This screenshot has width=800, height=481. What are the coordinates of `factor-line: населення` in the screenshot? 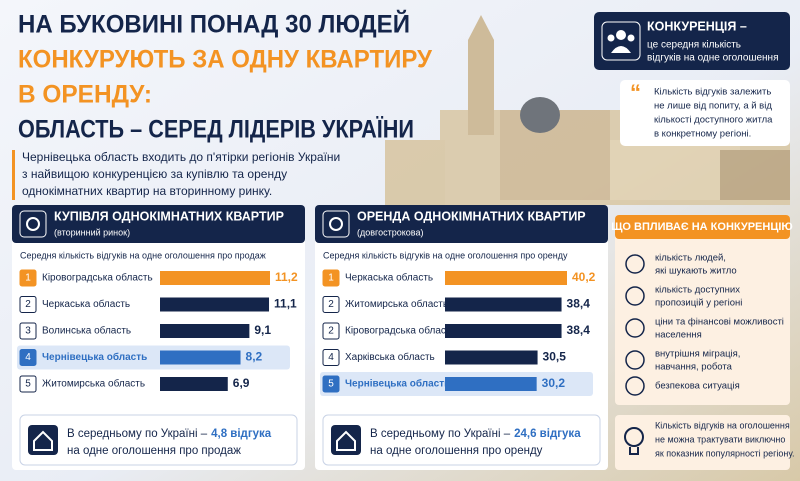 It's located at (678, 335).